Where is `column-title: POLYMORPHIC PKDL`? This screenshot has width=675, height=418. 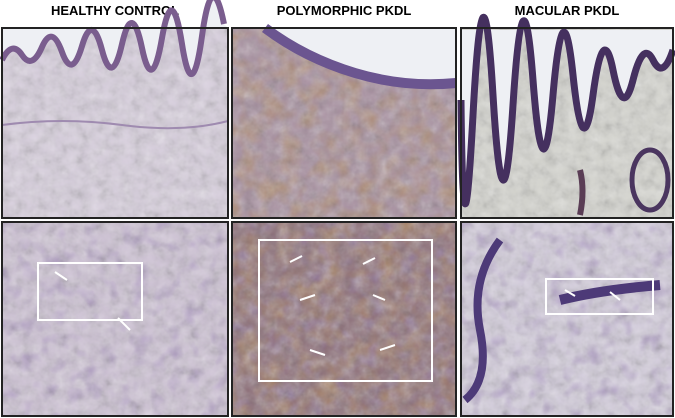 column-title: POLYMORPHIC PKDL is located at coordinates (344, 10).